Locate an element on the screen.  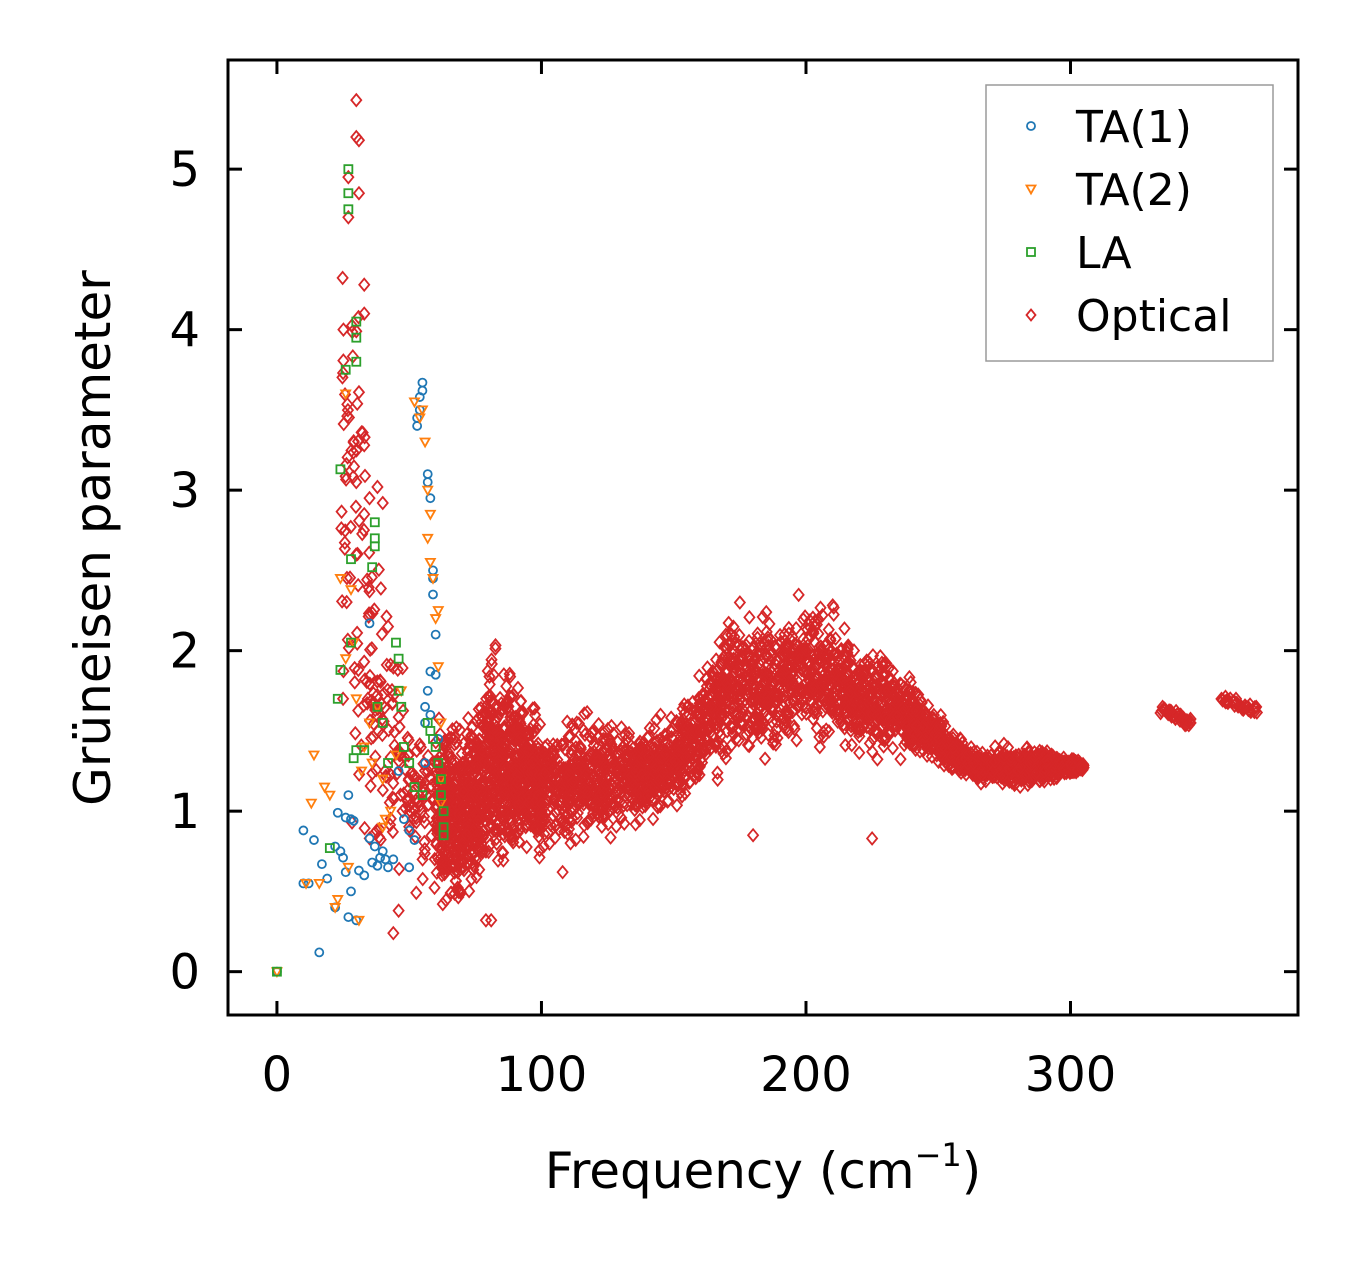
y-tick-label: 1 is located at coordinates (184, 812).